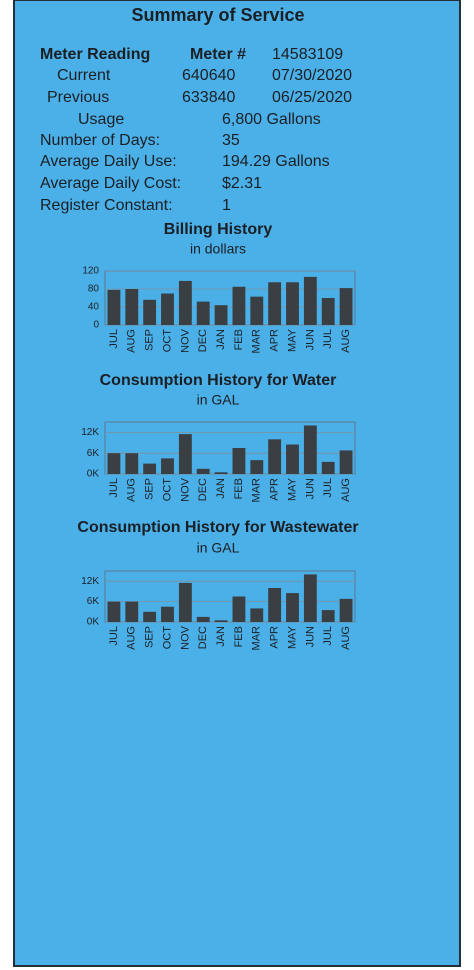 This screenshot has width=474, height=970. Describe the element at coordinates (218, 249) in the screenshot. I see `chart-subtitle: in dollars` at that location.